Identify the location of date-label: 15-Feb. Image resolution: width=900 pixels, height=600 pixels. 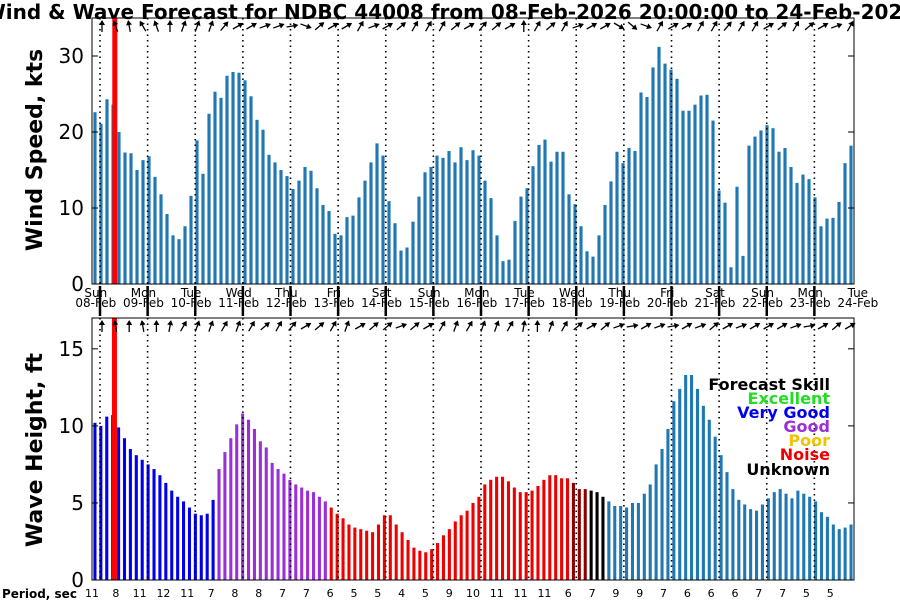
(429, 303).